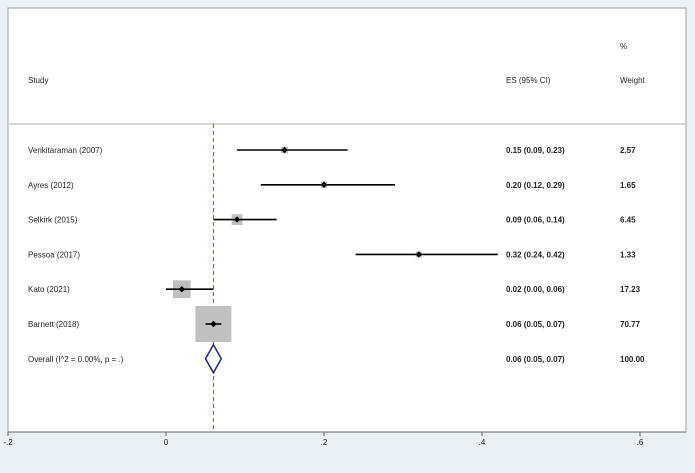 The image size is (695, 473). Describe the element at coordinates (535, 185) in the screenshot. I see `study-es-ci: 0.20 (0.12, 0.29)` at that location.